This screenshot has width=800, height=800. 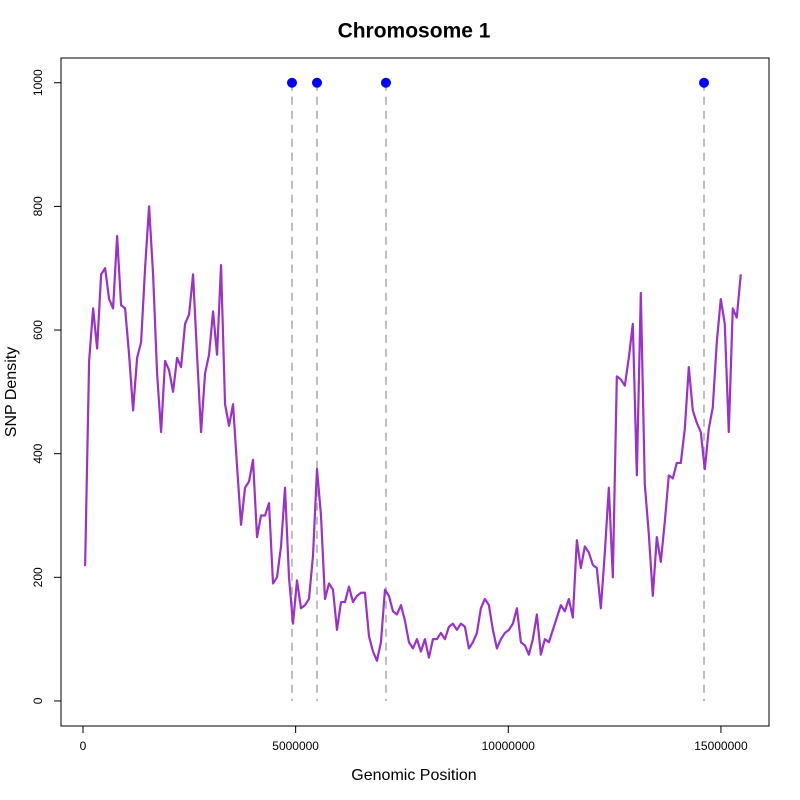 What do you see at coordinates (38, 330) in the screenshot?
I see `y-tick-label: 600` at bounding box center [38, 330].